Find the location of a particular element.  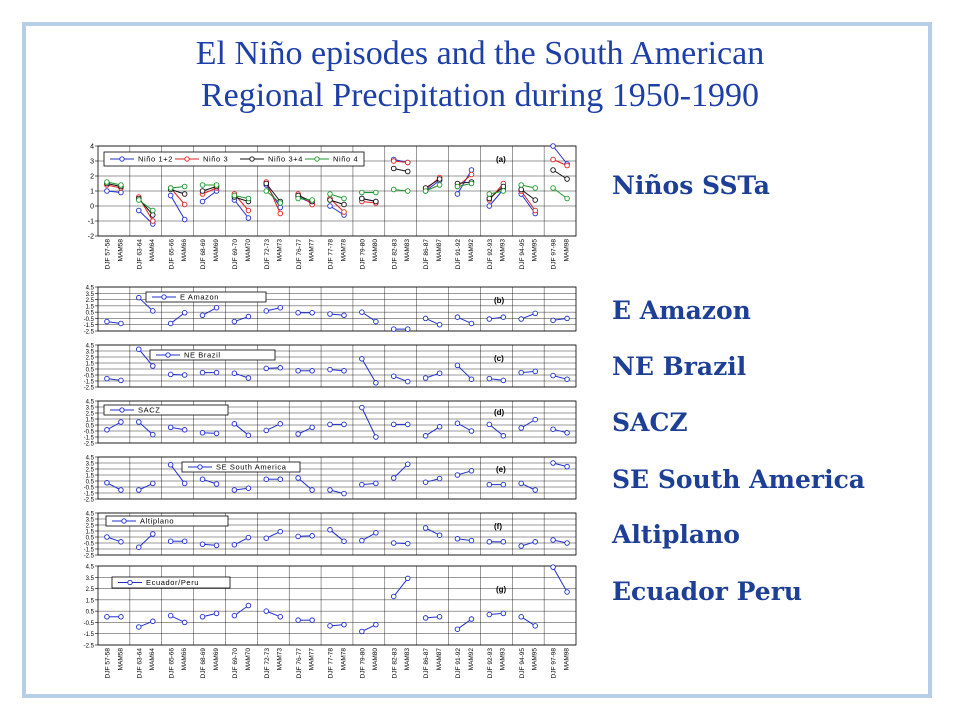

x-tick-label: MAM83 is located at coordinates (407, 250).